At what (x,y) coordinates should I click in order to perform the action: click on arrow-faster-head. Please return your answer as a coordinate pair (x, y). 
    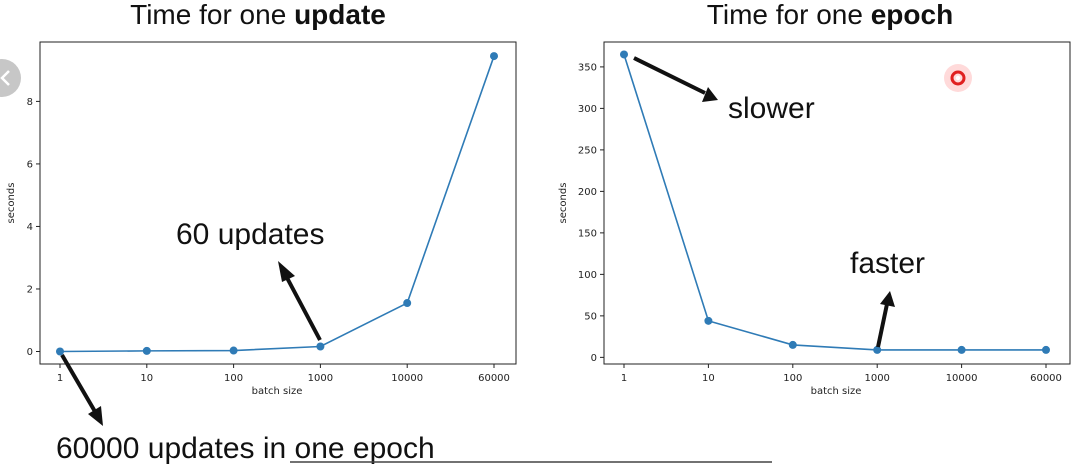
    Looking at the image, I should click on (887, 299).